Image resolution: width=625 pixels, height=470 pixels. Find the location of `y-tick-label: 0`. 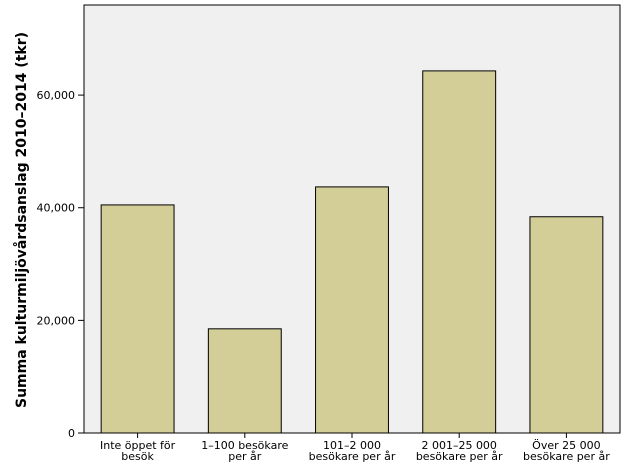

y-tick-label: 0 is located at coordinates (71, 433).